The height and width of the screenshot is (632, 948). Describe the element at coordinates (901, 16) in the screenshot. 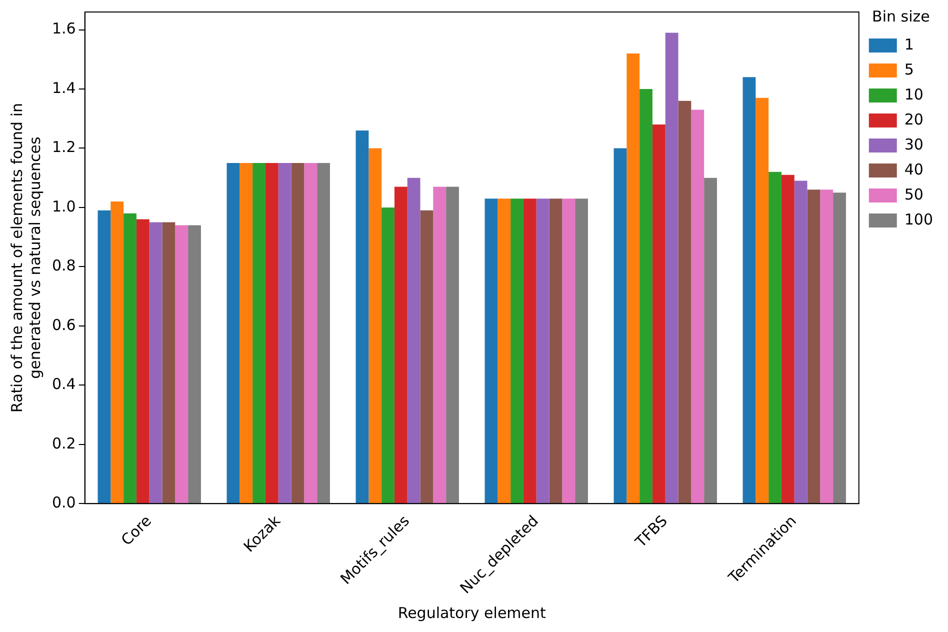

I see `legend-title: Bin size` at that location.